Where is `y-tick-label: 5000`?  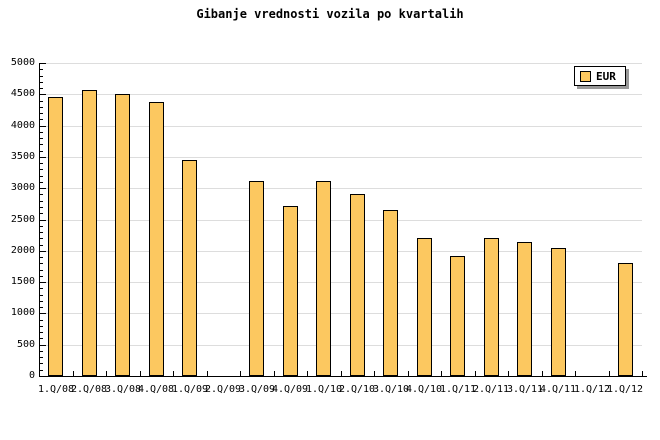
y-tick-label: 5000 is located at coordinates (22, 62).